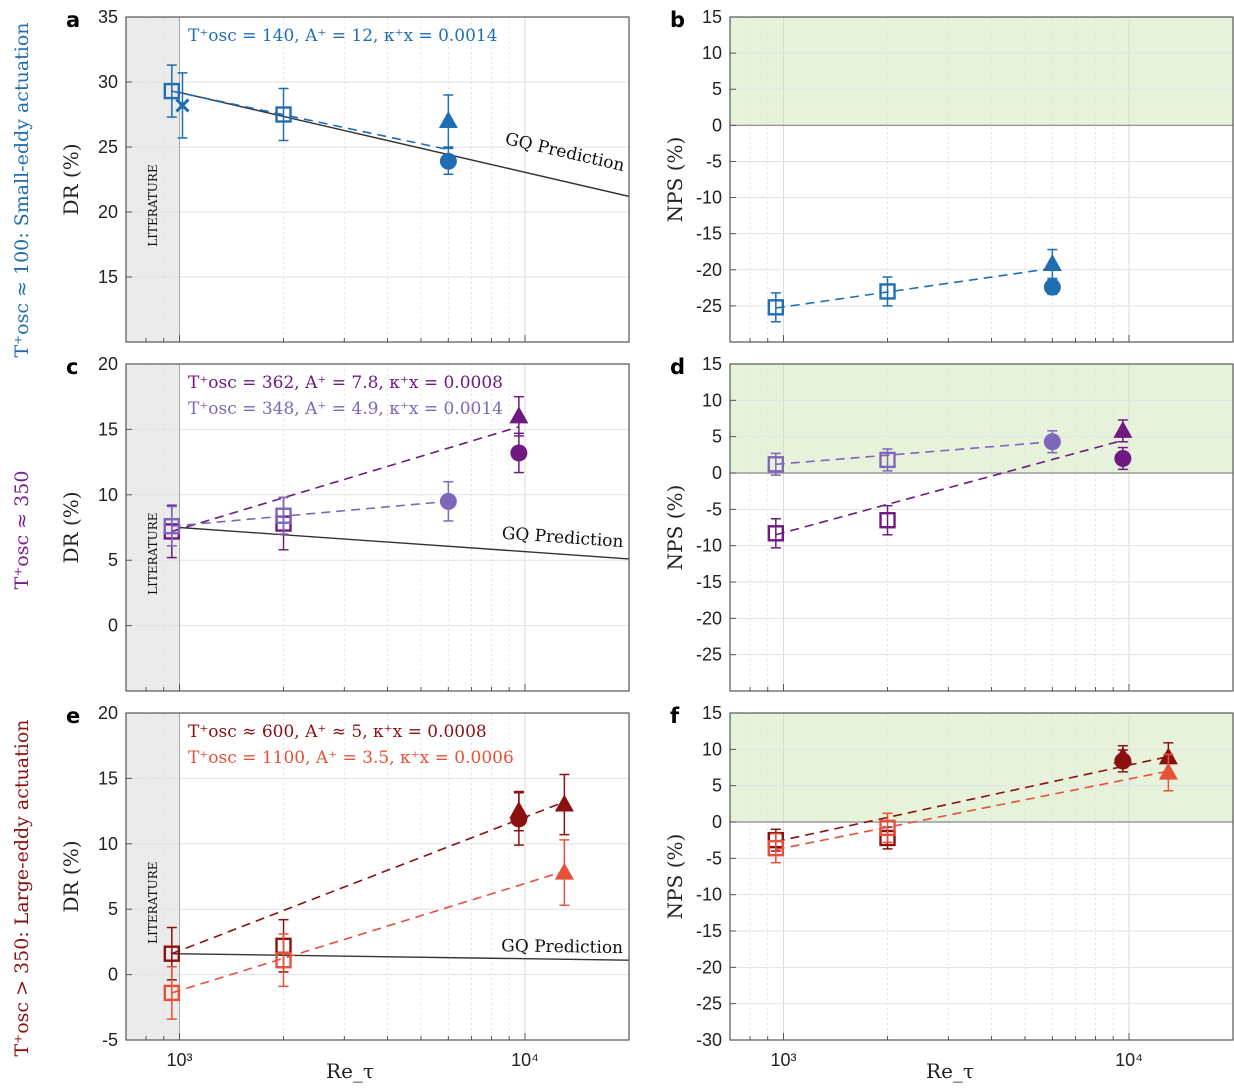 This screenshot has height=1088, width=1234. What do you see at coordinates (153, 527) in the screenshot?
I see `literature-region` at bounding box center [153, 527].